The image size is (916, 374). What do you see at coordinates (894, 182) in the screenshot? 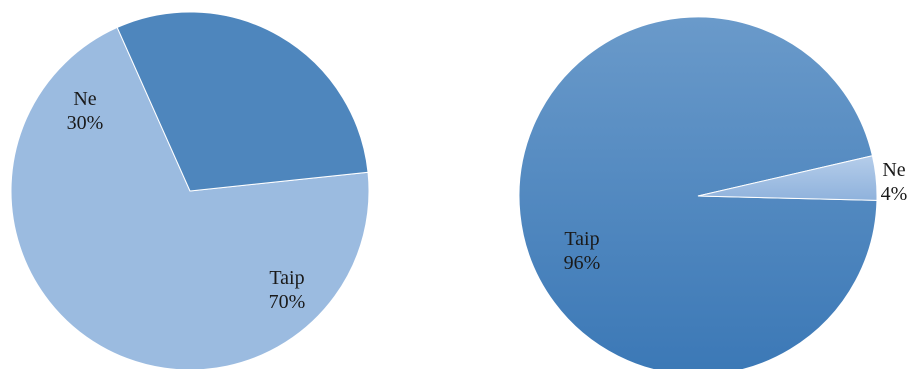
I see `slice-label-ne: Ne 4%` at bounding box center [894, 182].